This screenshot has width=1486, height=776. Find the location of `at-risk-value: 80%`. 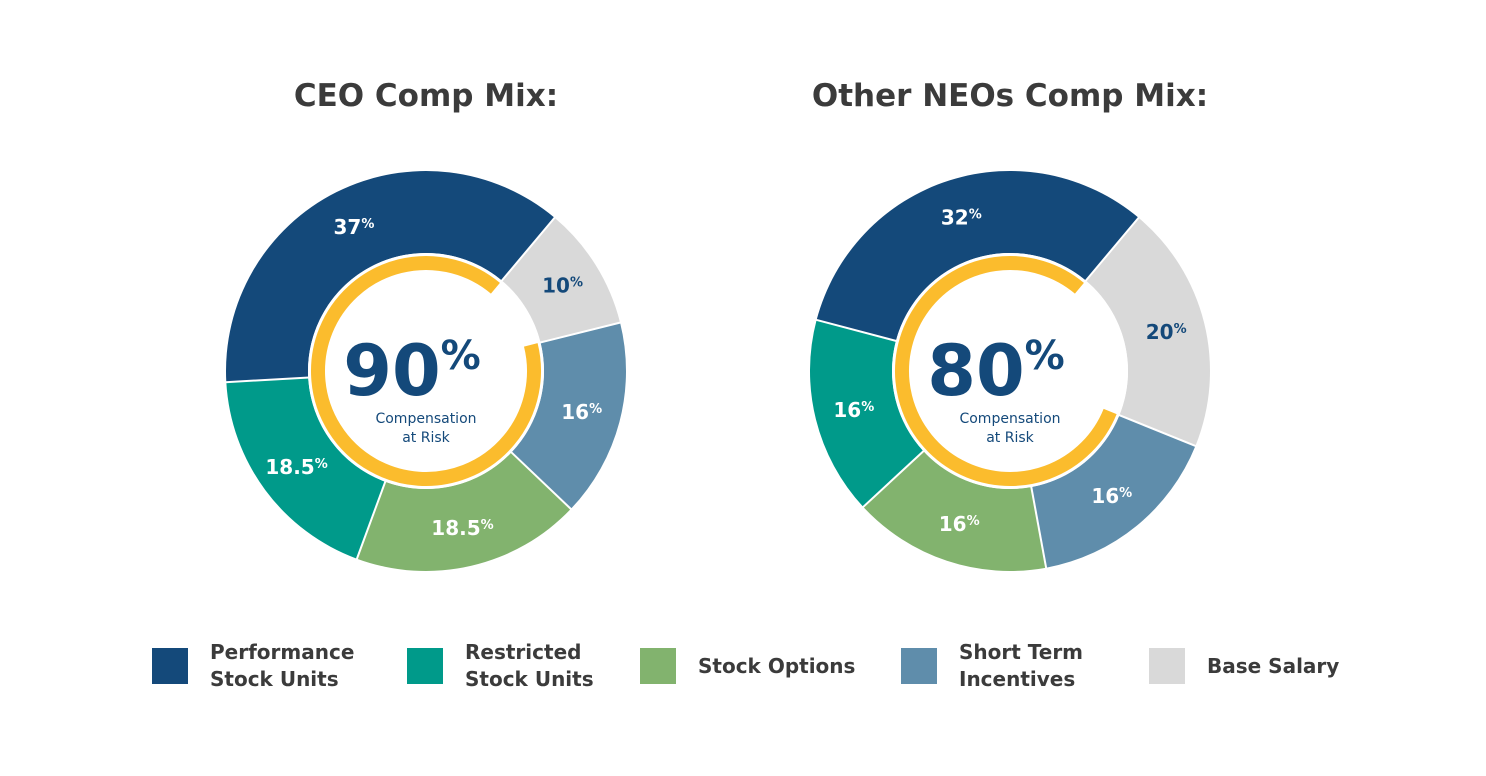

at-risk-value: 80% is located at coordinates (996, 371).